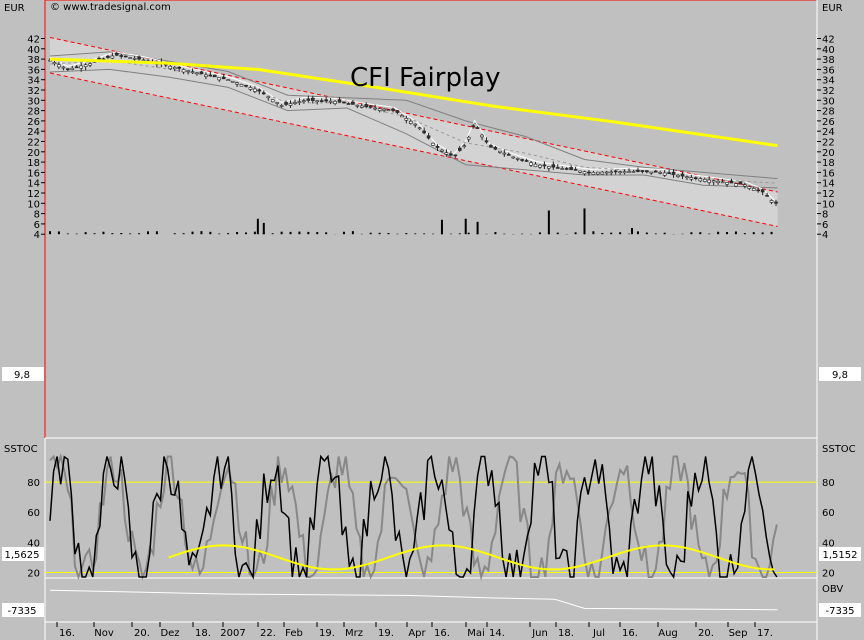  What do you see at coordinates (828, 60) in the screenshot?
I see `y-tick-label-right: 38` at bounding box center [828, 60].